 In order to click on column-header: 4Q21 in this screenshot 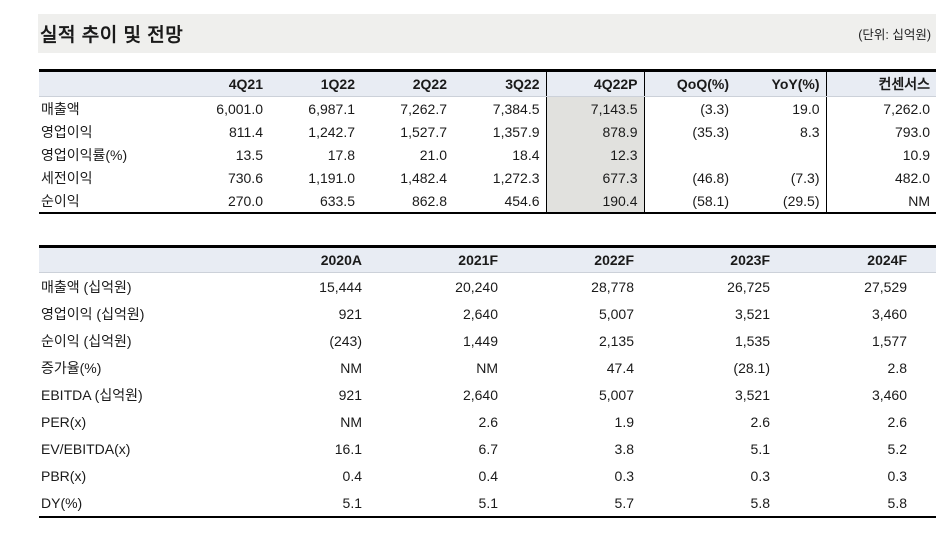, I will do `click(223, 83)`.